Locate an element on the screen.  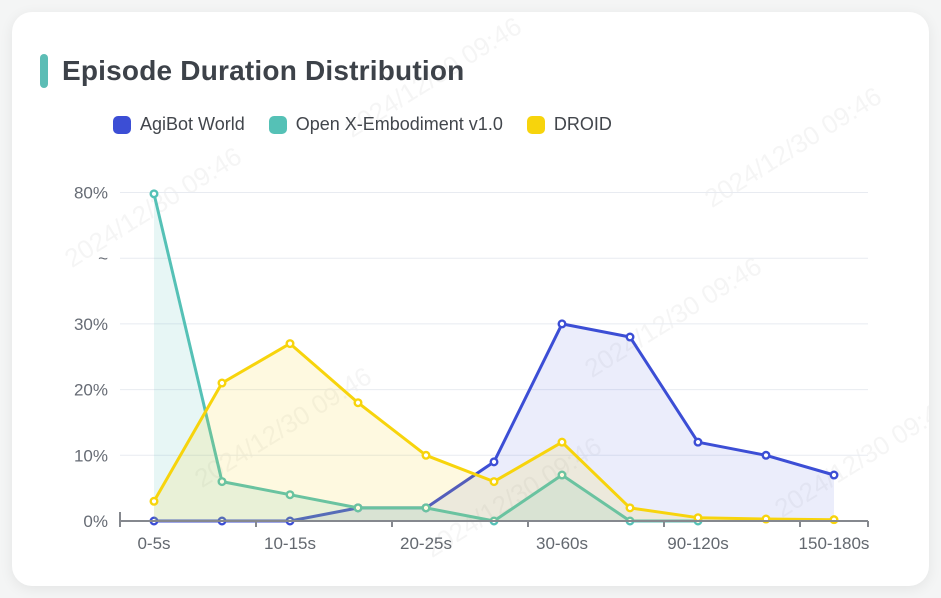
legend-item-open-x-embodiment: Open X-Embodiment v1.0 is located at coordinates (385, 124).